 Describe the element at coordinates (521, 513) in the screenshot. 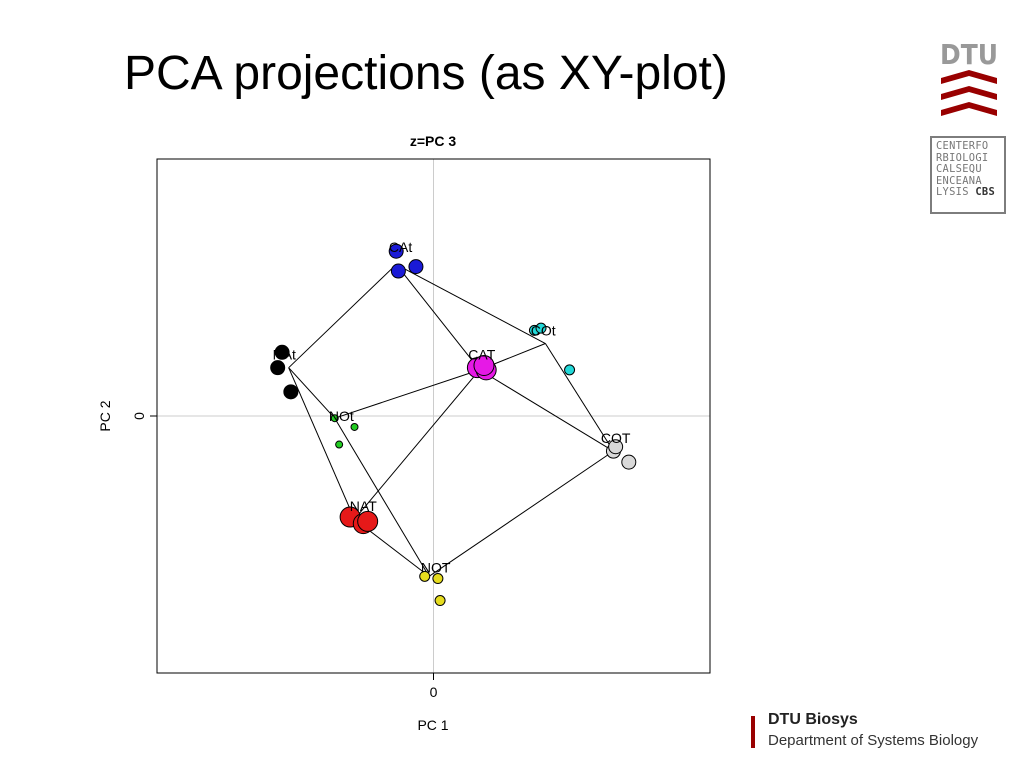

I see `edge-not-cot` at that location.